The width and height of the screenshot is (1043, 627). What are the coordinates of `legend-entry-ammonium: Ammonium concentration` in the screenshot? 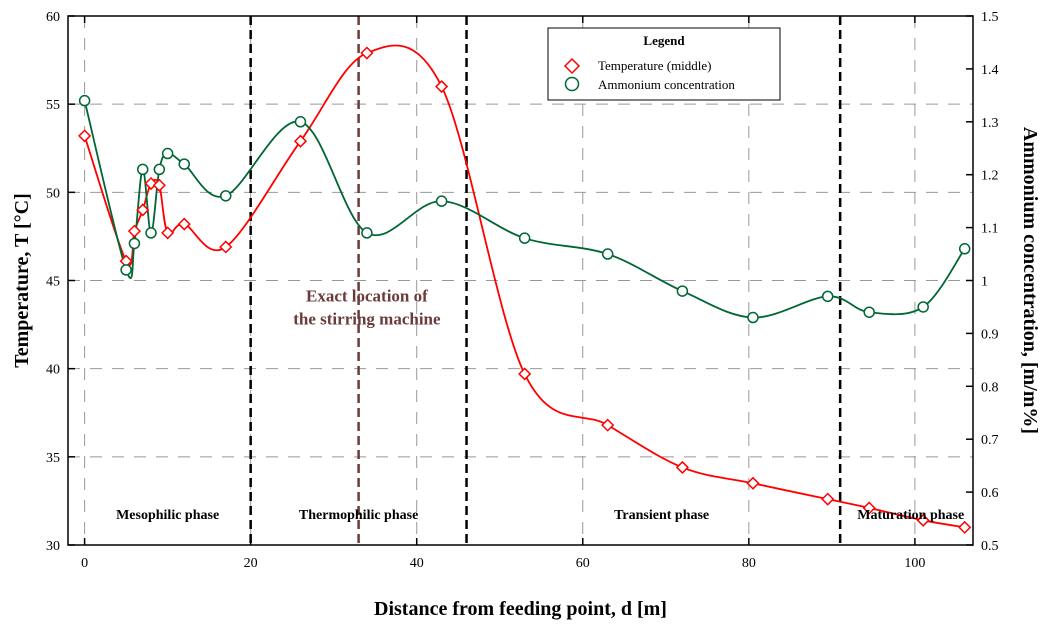 It's located at (666, 84).